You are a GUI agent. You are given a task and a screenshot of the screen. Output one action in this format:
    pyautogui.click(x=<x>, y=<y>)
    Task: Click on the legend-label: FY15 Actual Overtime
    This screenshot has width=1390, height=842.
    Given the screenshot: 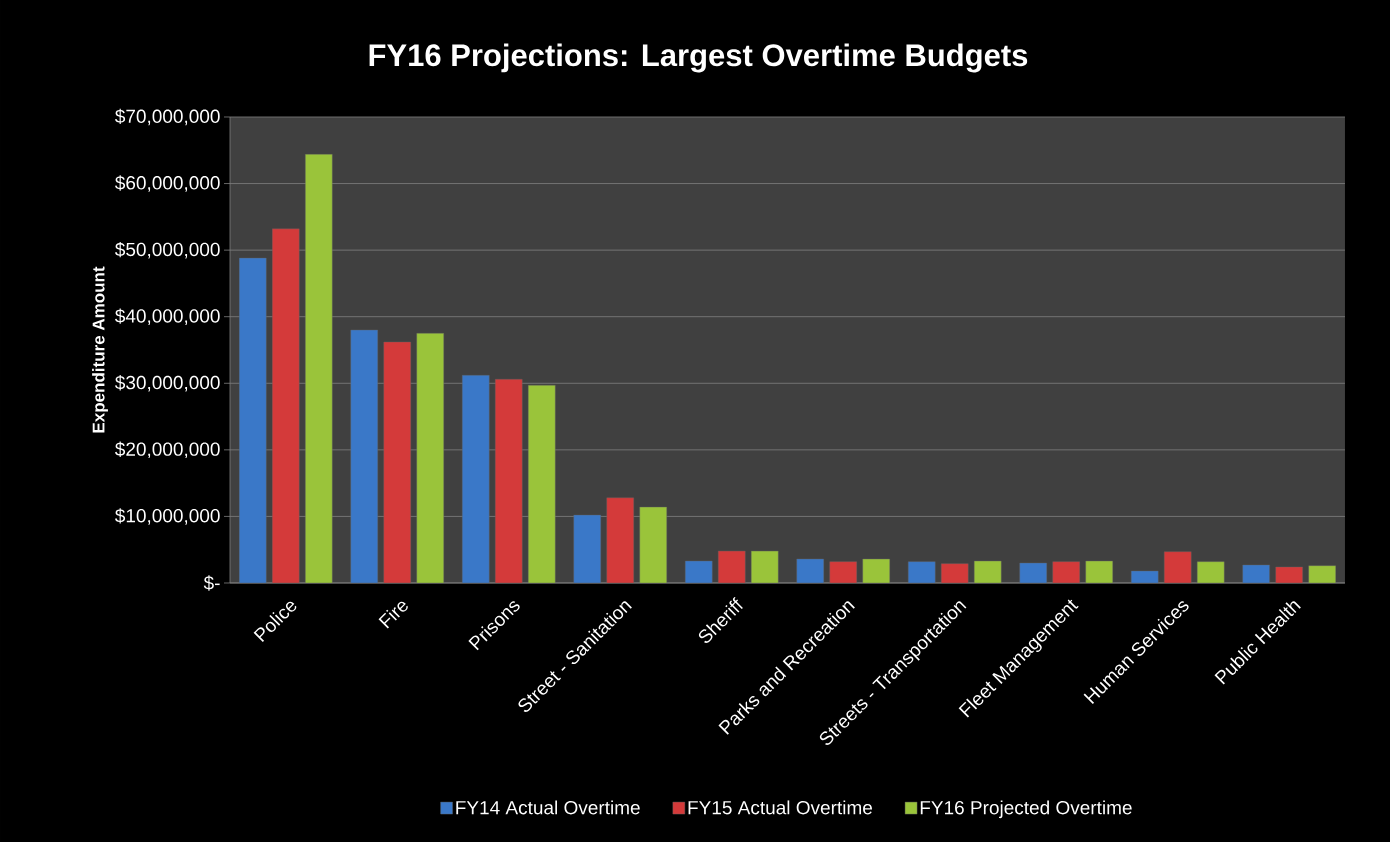 What is the action you would take?
    pyautogui.click(x=780, y=807)
    